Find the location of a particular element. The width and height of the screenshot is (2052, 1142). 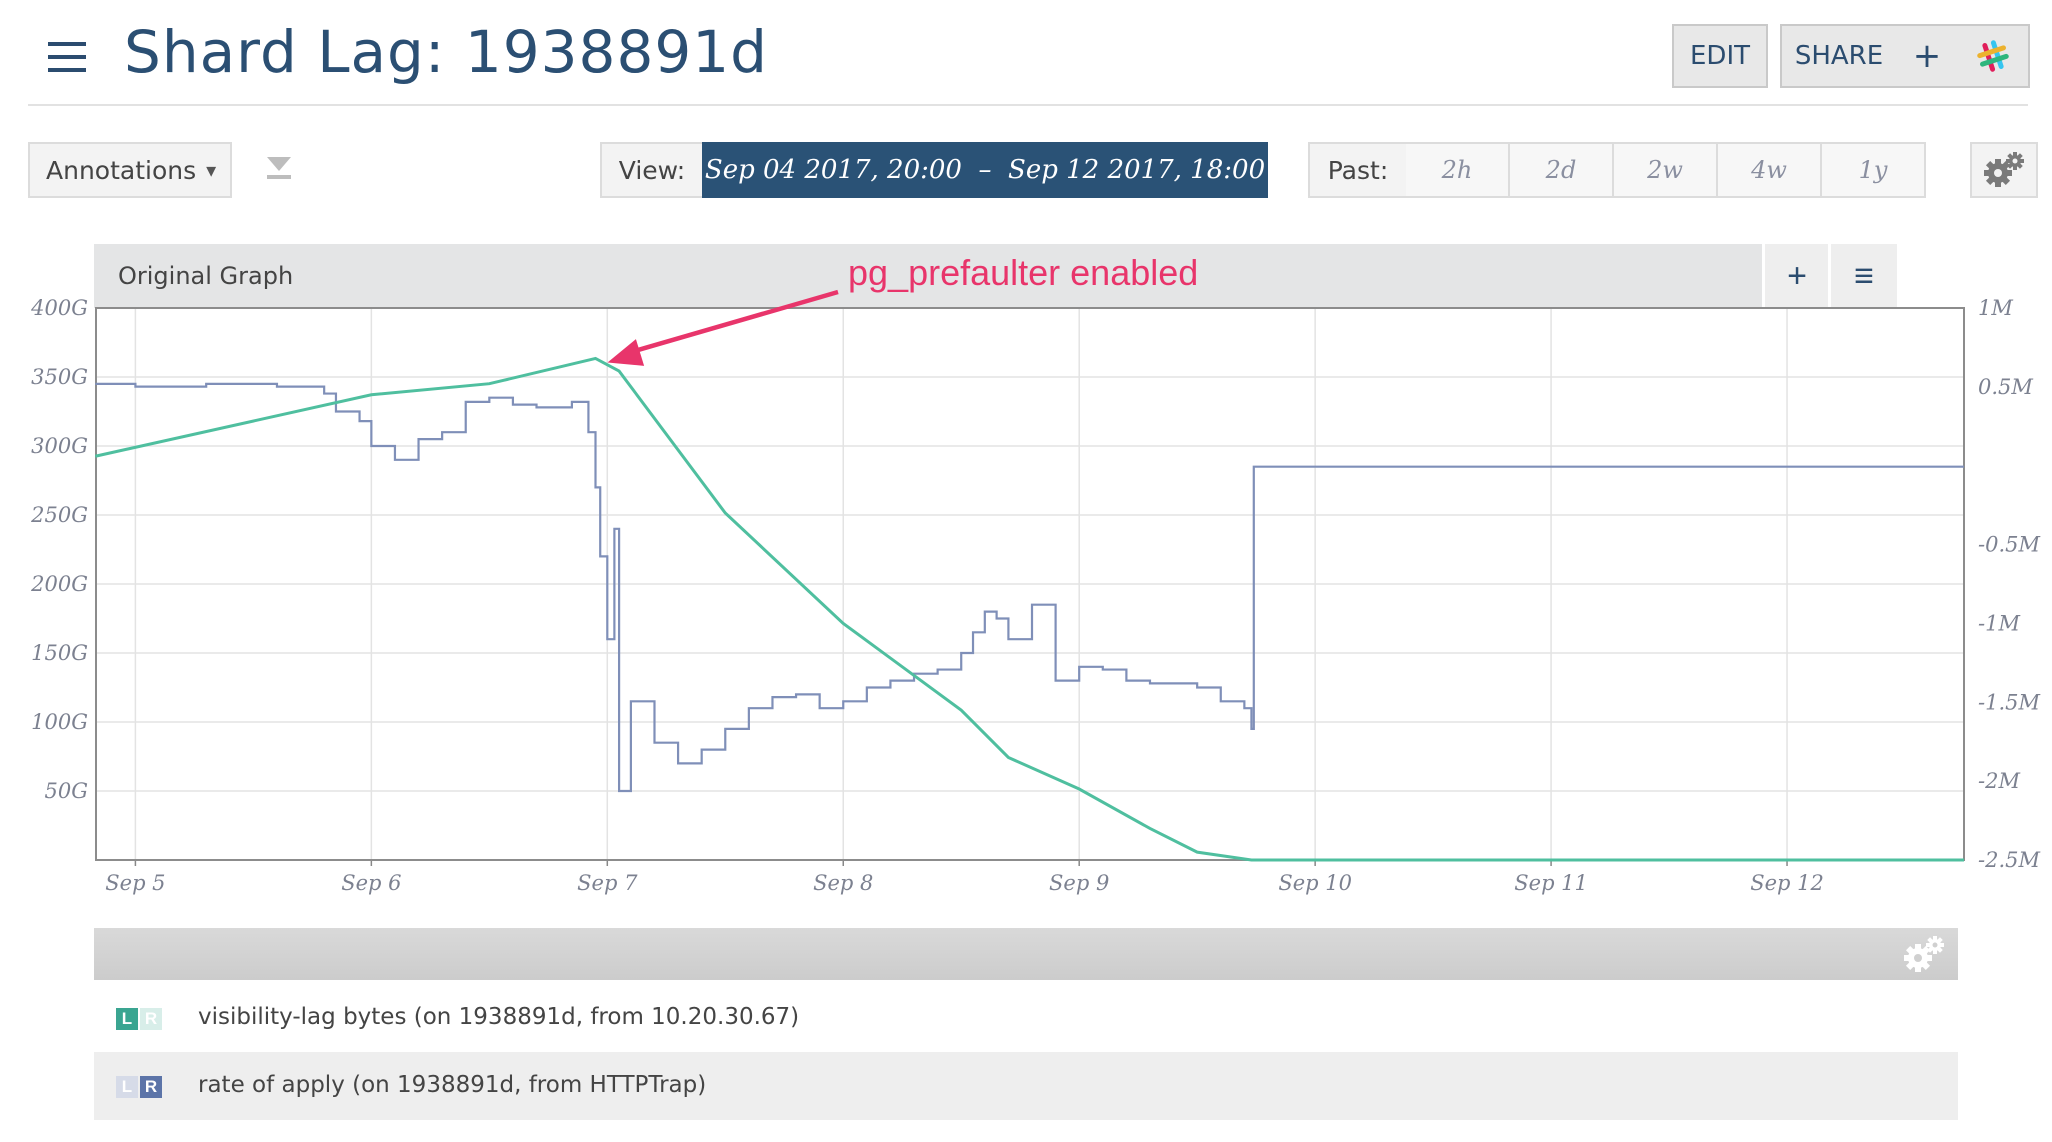

annotations-dropdown: Annotations ▾ is located at coordinates (130, 170).